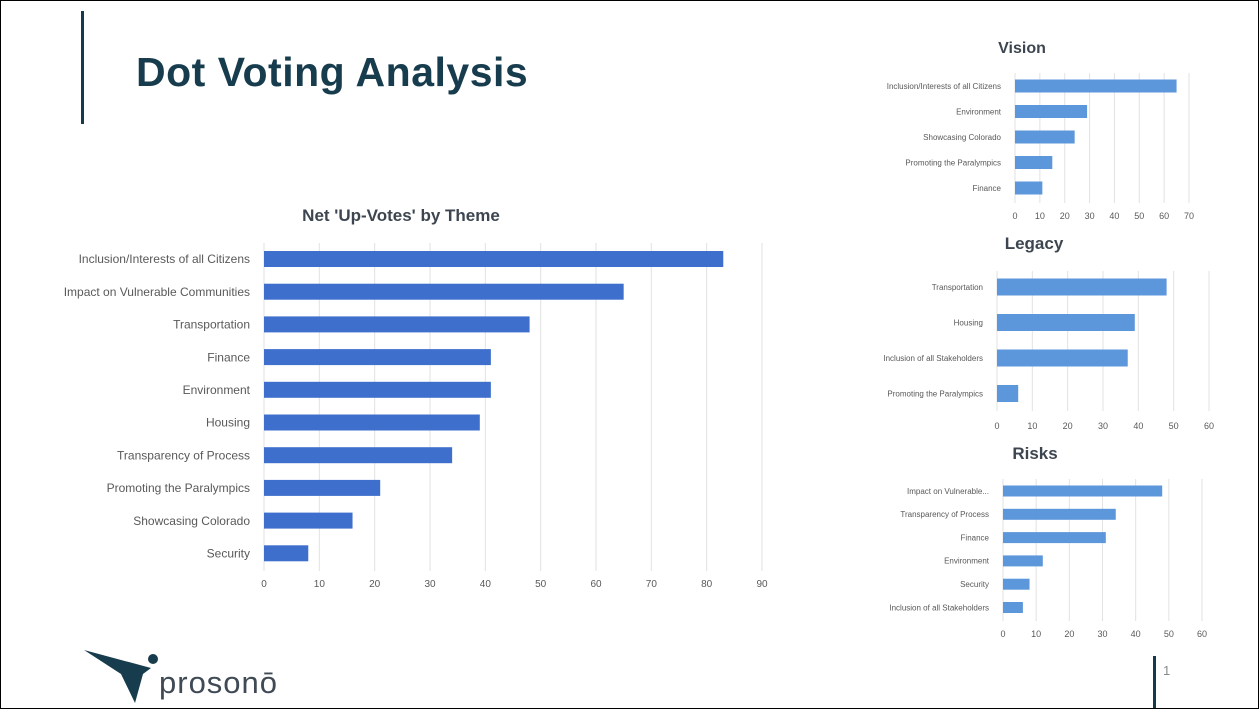 Image resolution: width=1259 pixels, height=709 pixels. I want to click on logo-mark-icon, so click(117, 676).